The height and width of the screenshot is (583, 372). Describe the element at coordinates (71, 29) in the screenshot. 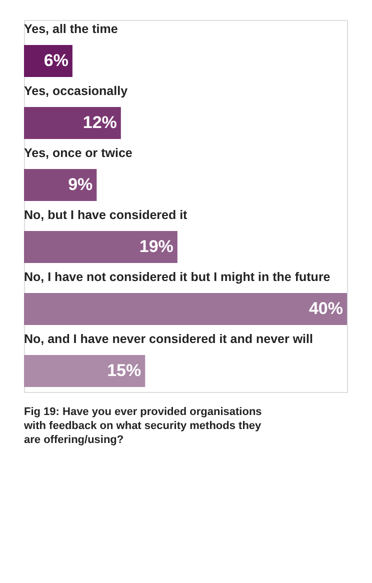

I see `y-tick-label: Yes, all the time` at that location.